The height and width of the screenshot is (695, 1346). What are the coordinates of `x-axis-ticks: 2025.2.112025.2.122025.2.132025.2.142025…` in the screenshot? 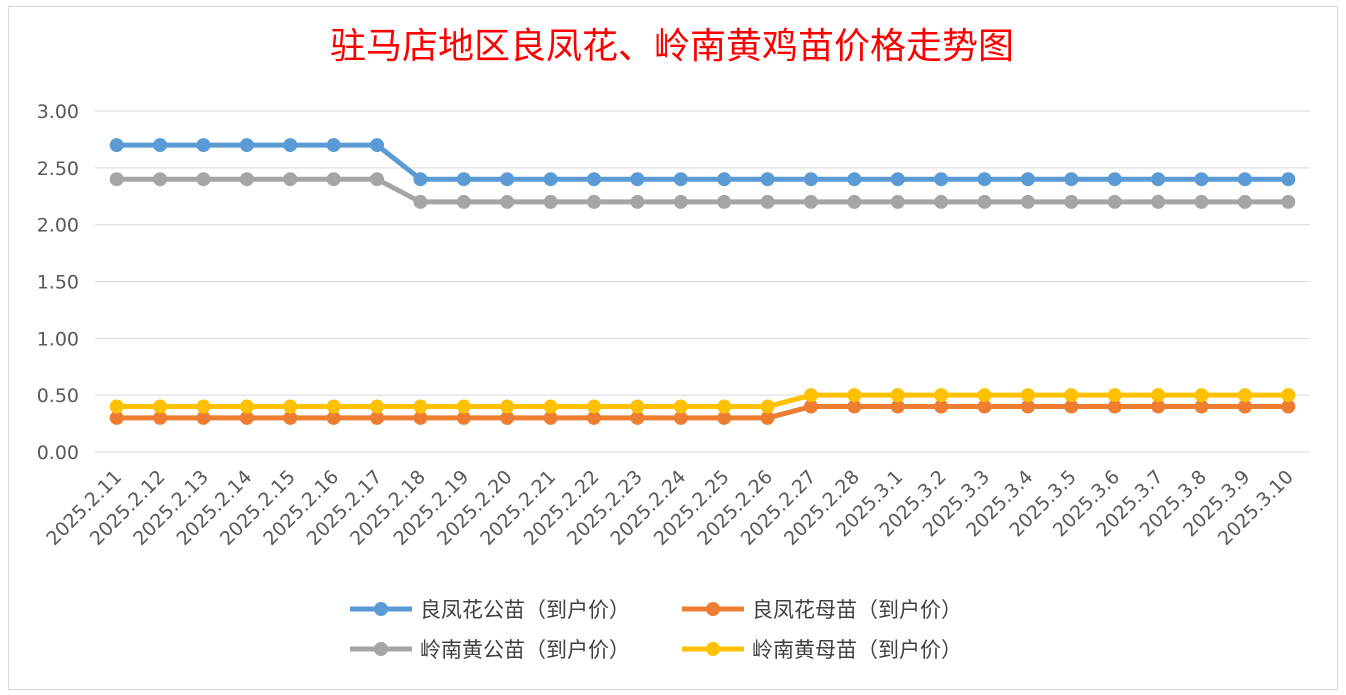 It's located at (670, 508).